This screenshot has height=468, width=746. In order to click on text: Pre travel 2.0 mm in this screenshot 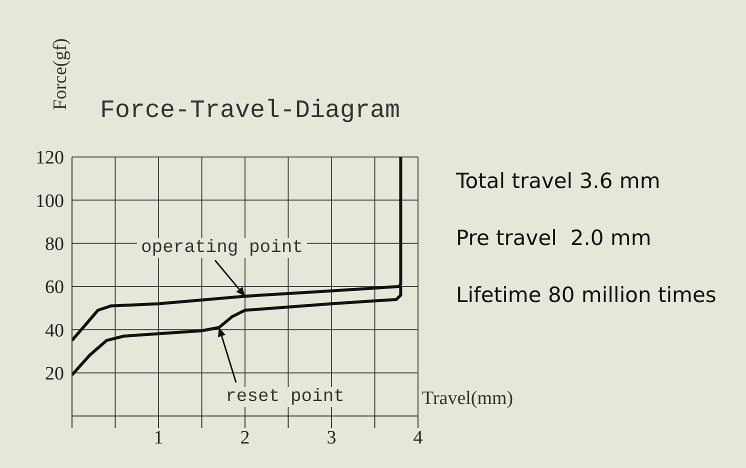, I will do `click(554, 238)`.